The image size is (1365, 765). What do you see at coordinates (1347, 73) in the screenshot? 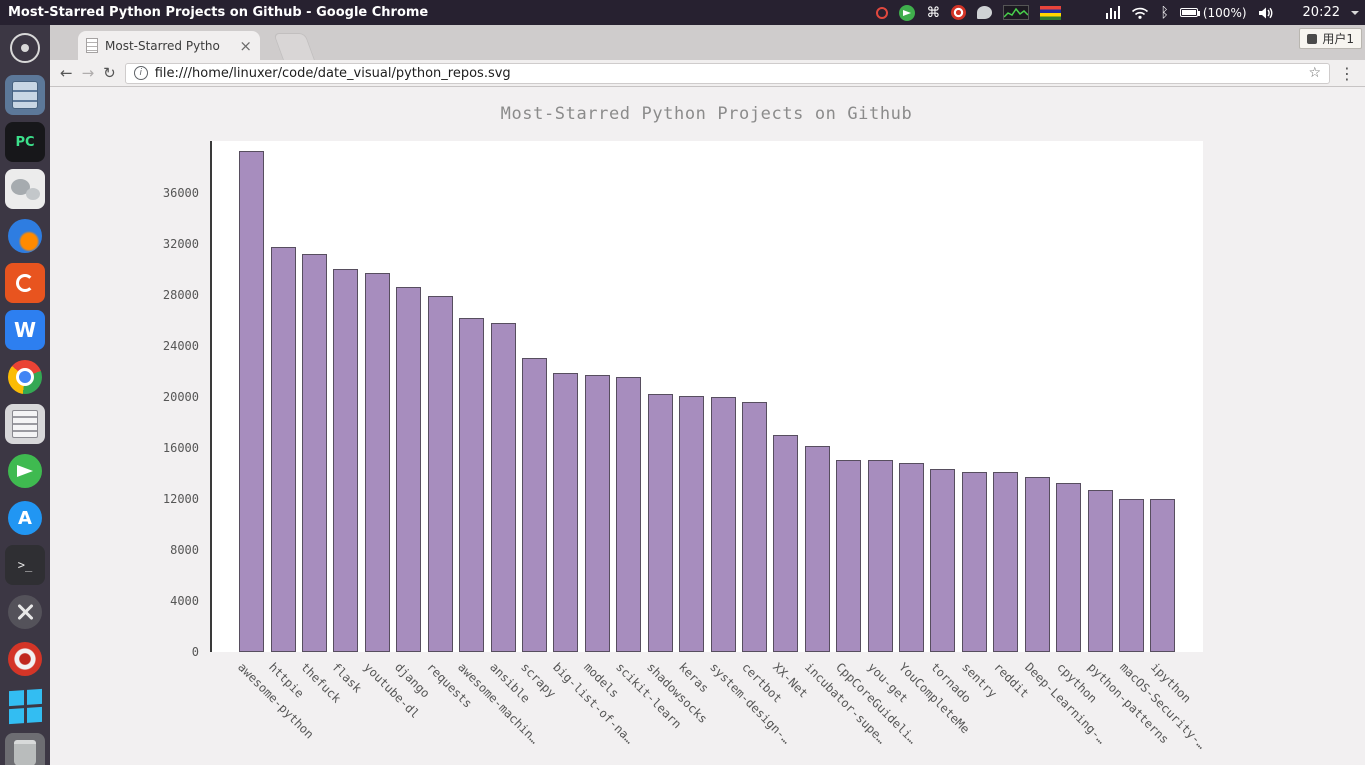
I see `browser-menu-icon: ⋮` at bounding box center [1347, 73].